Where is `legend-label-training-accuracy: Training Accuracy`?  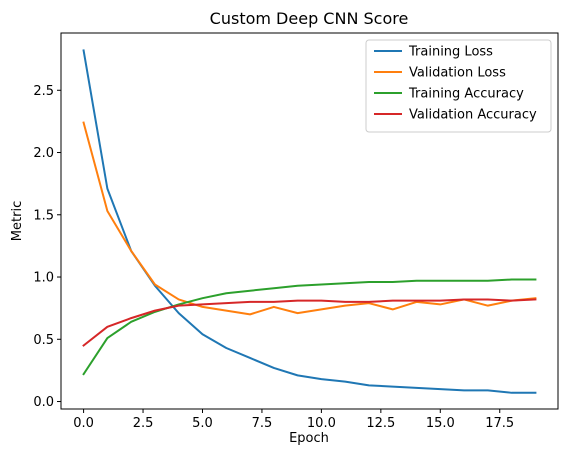
legend-label-training-accuracy: Training Accuracy is located at coordinates (466, 94).